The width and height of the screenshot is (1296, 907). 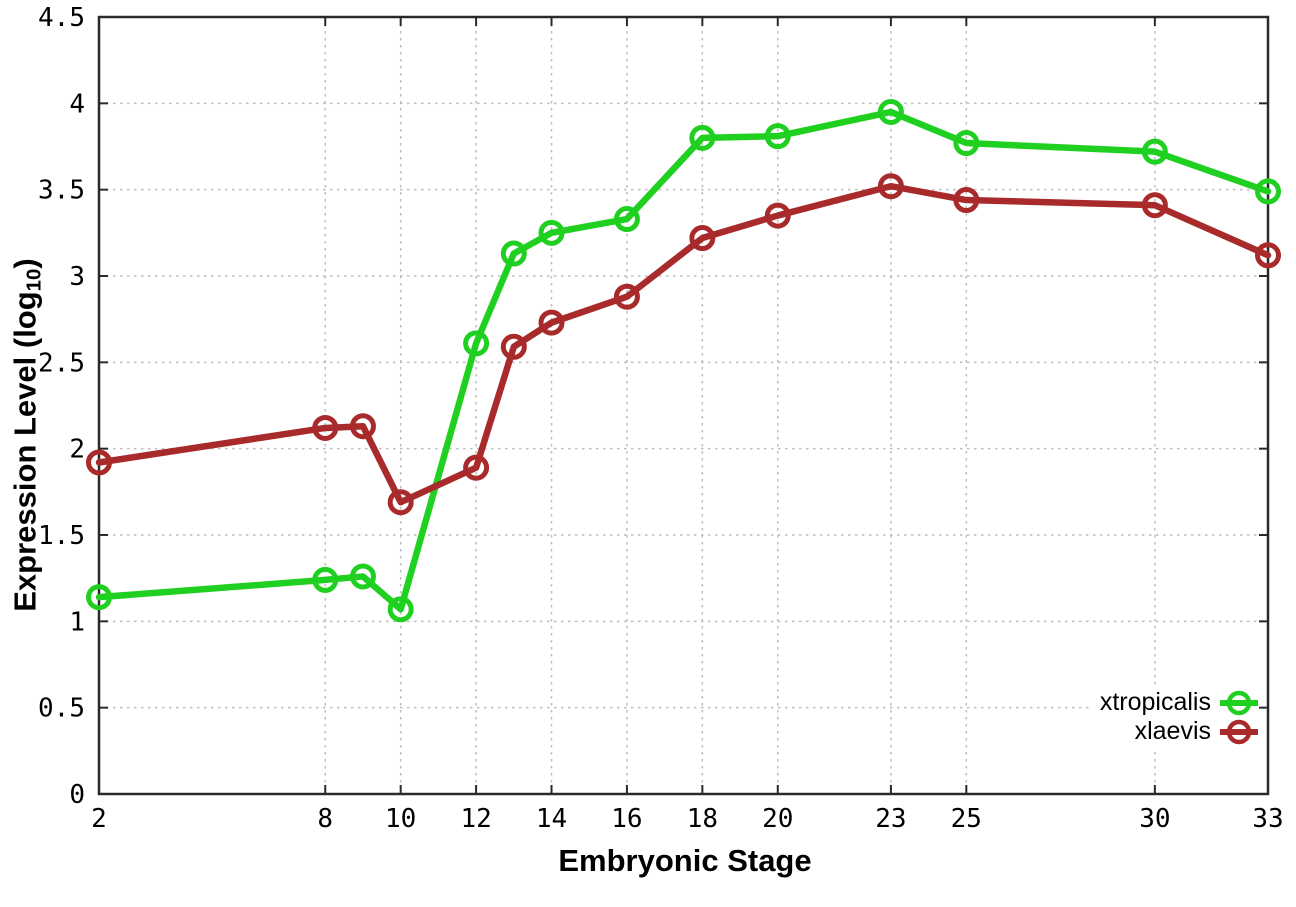 I want to click on svg-text: 3, so click(x=77, y=277).